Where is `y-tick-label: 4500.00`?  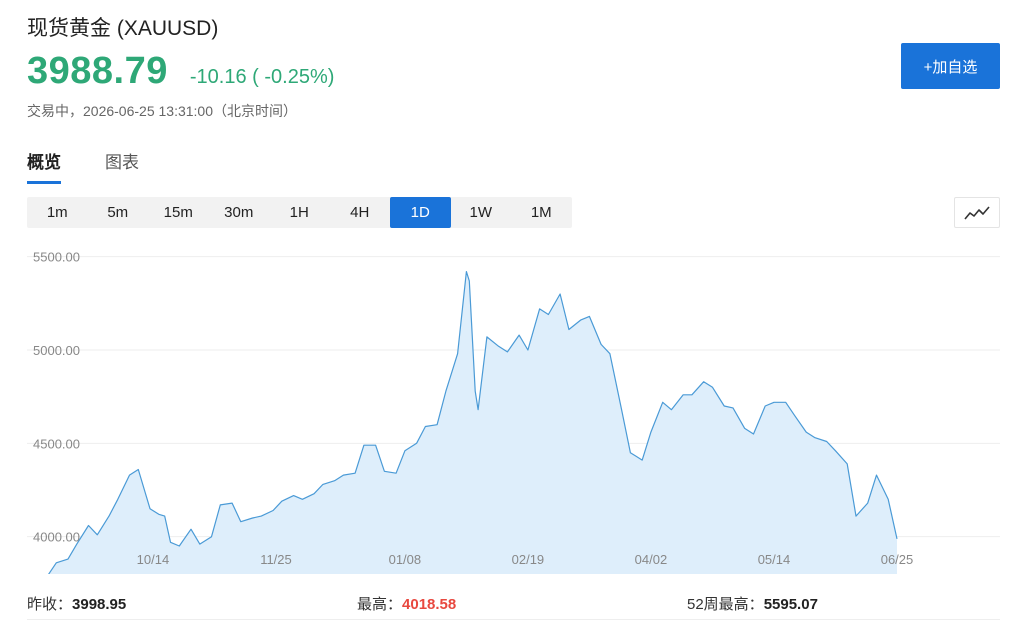 y-tick-label: 4500.00 is located at coordinates (56, 443).